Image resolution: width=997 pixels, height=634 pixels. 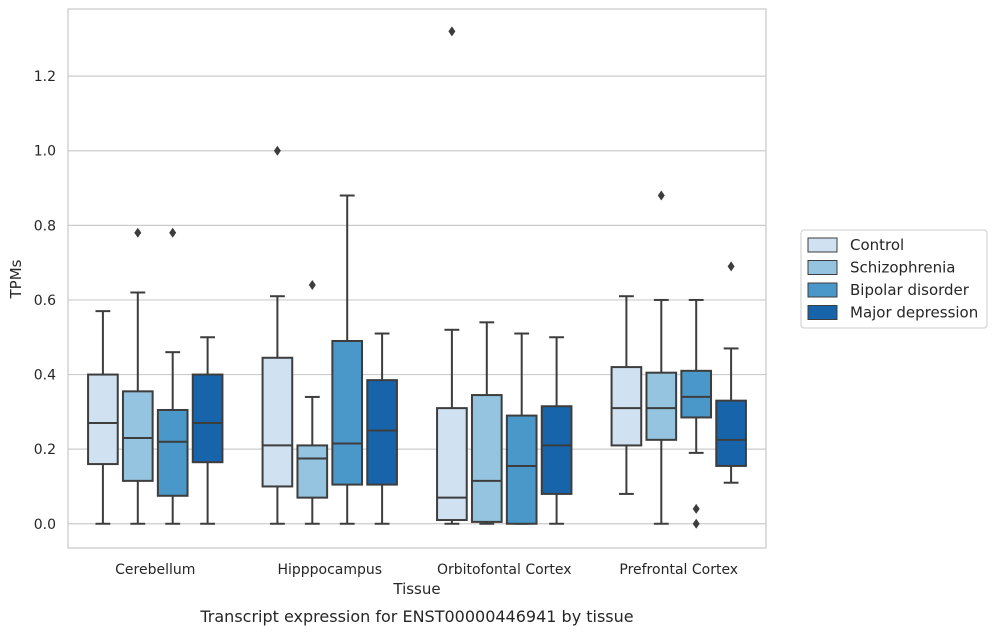 I want to click on y-tick-label: 1.0, so click(x=45, y=152).